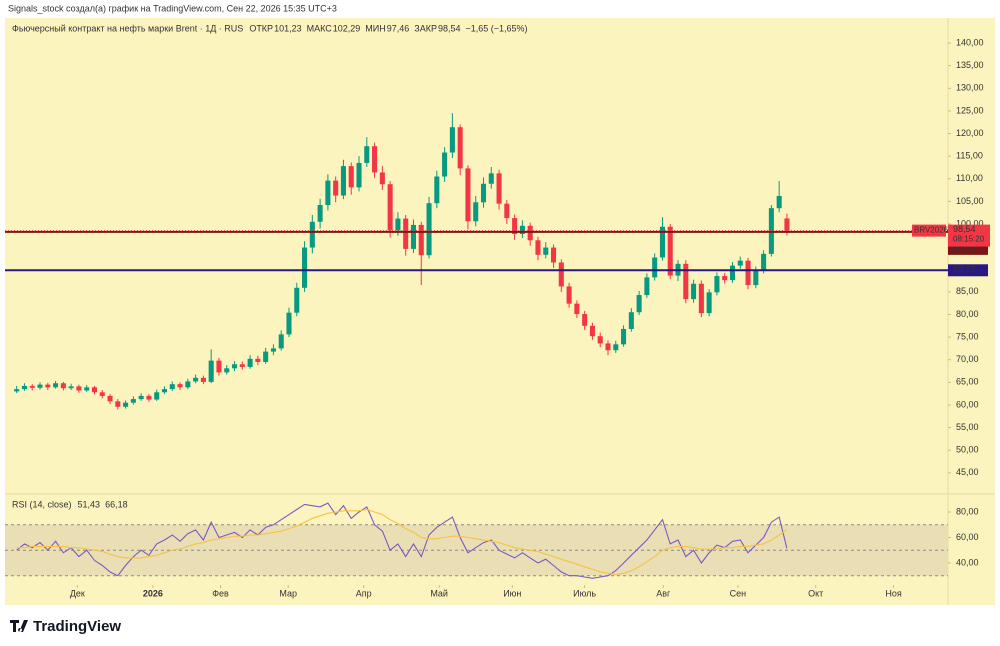 This screenshot has height=646, width=1000. Describe the element at coordinates (967, 450) in the screenshot. I see `y-tick-label: 50,00` at that location.